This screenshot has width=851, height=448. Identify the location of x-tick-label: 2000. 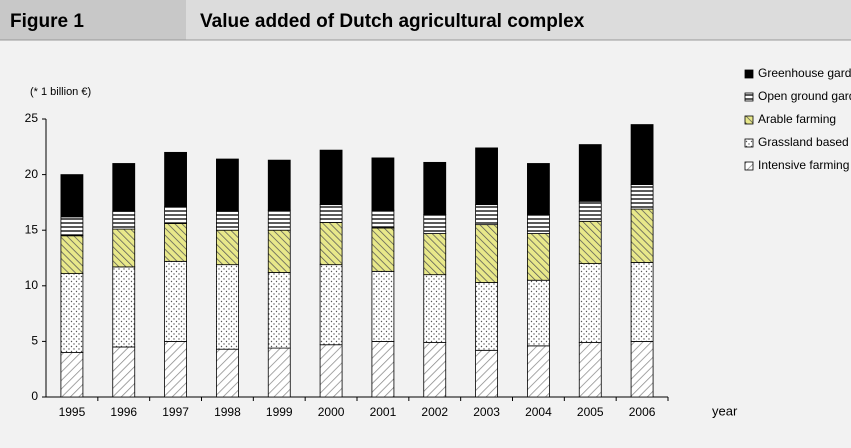
(331, 412).